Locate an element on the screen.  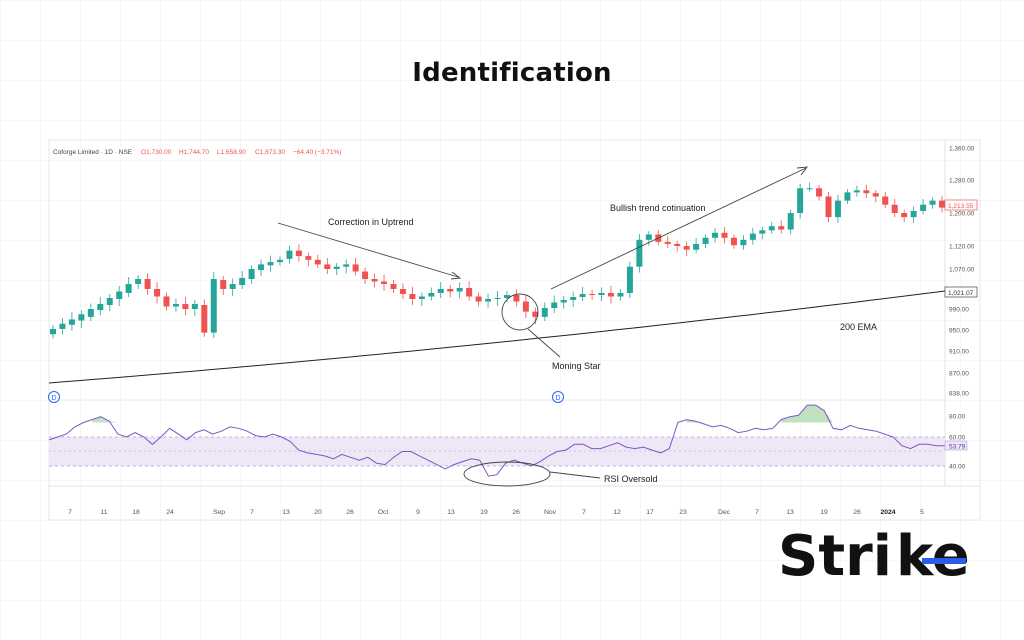
price-tick-label: 1,200.00 is located at coordinates (962, 214).